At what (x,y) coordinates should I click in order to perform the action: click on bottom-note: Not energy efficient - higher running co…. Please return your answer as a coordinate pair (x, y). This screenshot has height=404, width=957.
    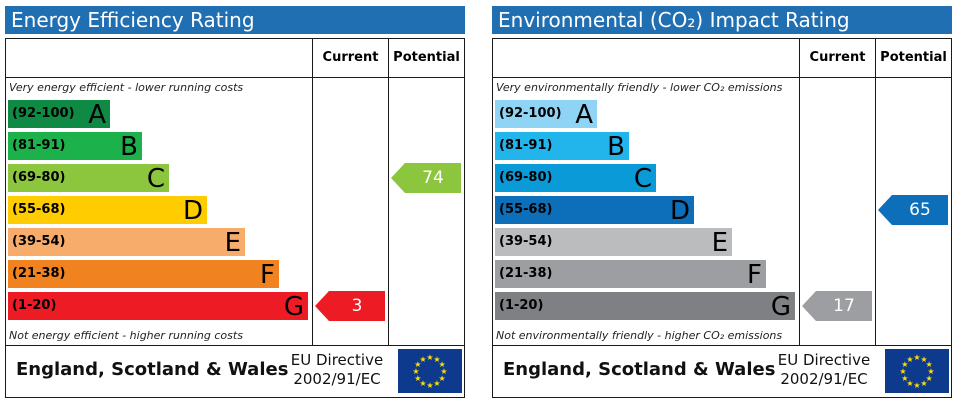
    Looking at the image, I should click on (126, 335).